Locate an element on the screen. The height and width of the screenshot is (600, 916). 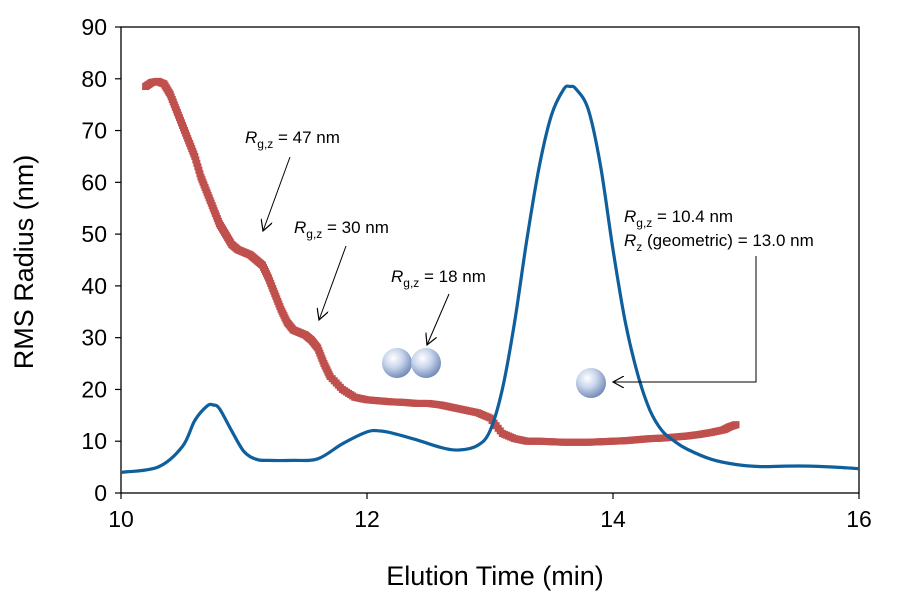
x-tick-label: 12 is located at coordinates (367, 519).